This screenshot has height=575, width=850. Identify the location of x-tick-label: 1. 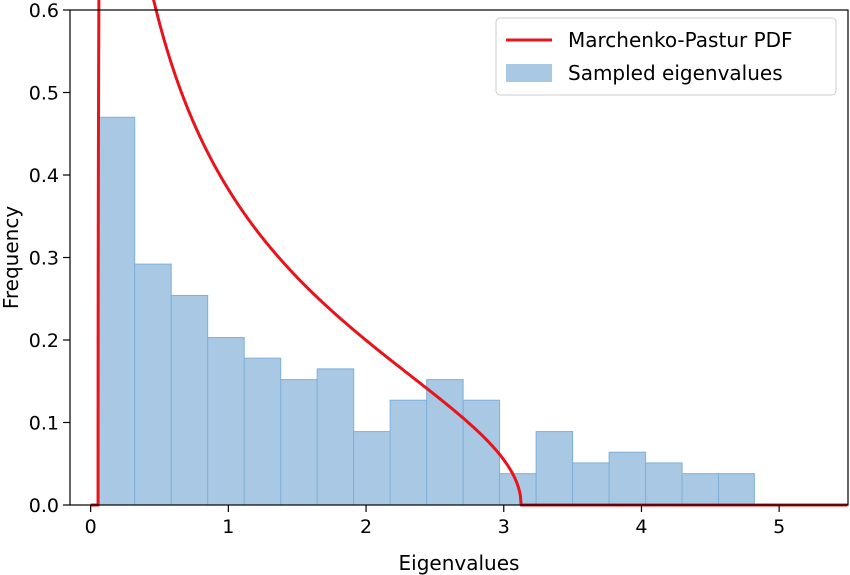
(228, 527).